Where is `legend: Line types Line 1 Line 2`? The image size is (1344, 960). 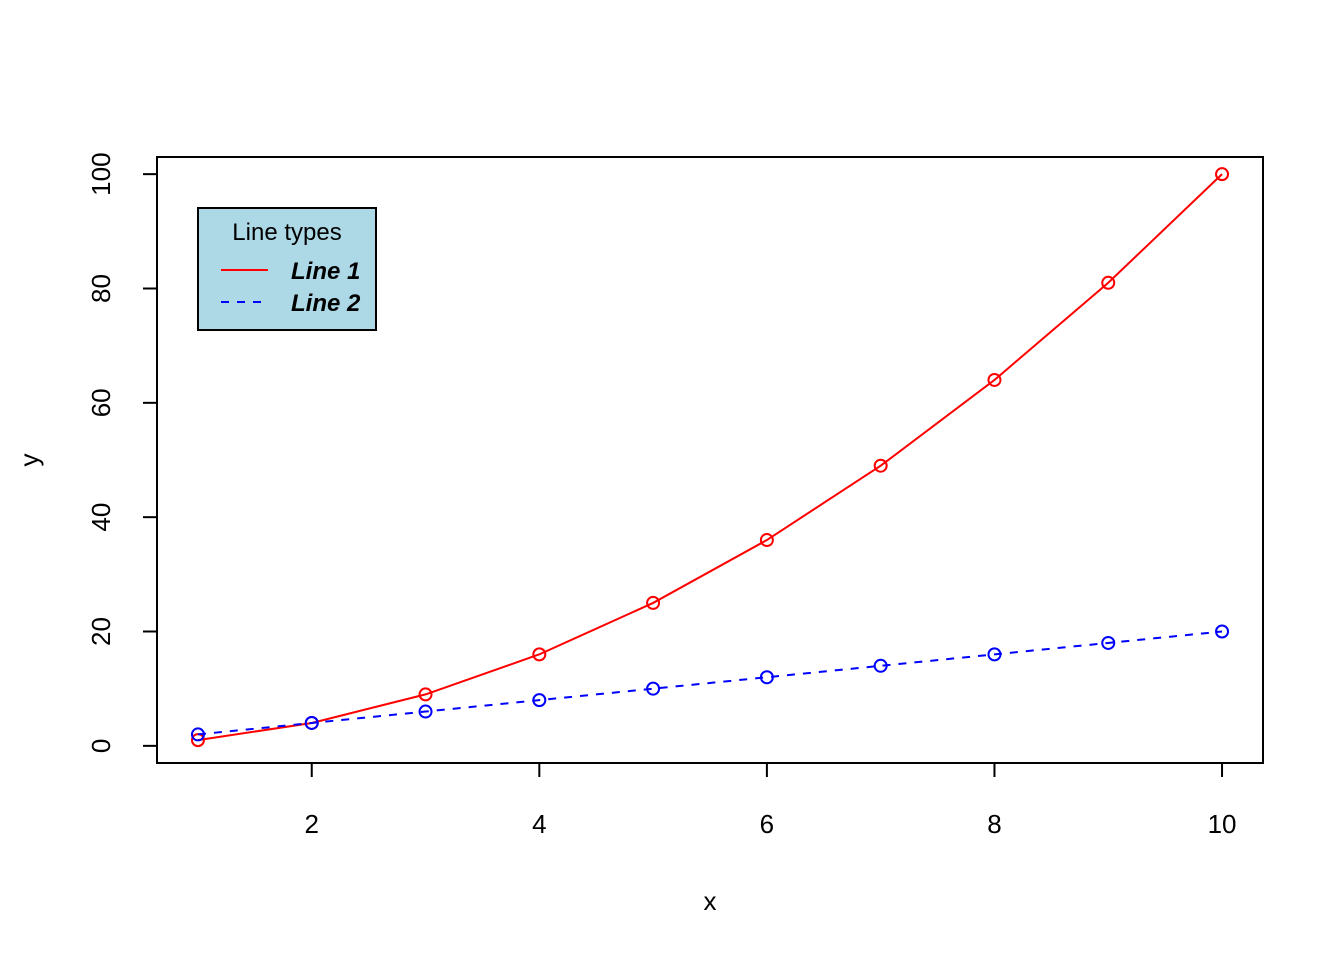
legend: Line types Line 1 Line 2 is located at coordinates (287, 269).